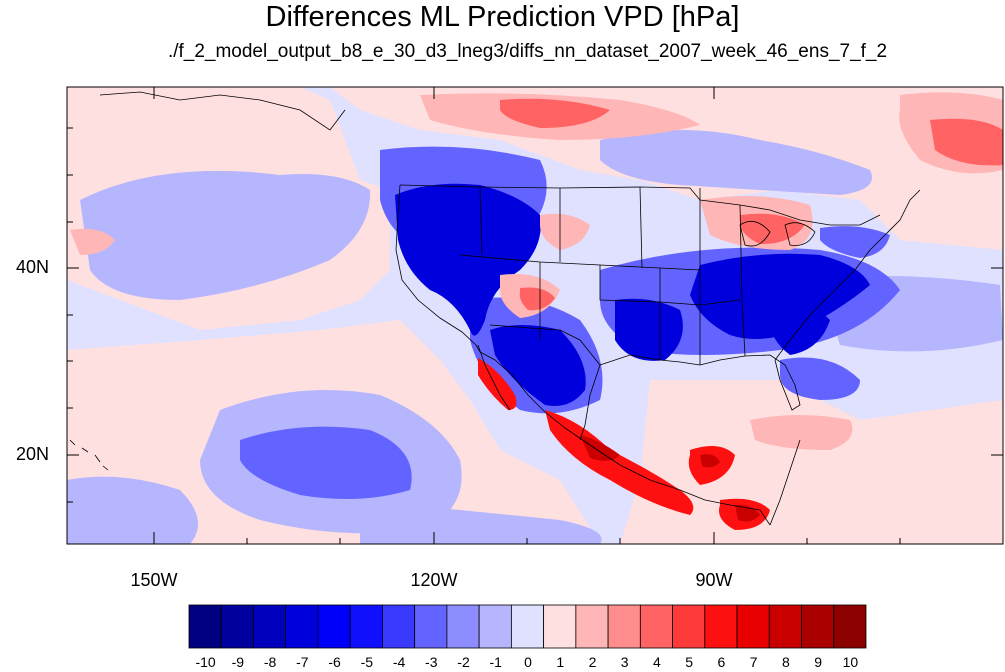 The width and height of the screenshot is (1005, 672). I want to click on colorbar-tick-label: 8, so click(785, 662).